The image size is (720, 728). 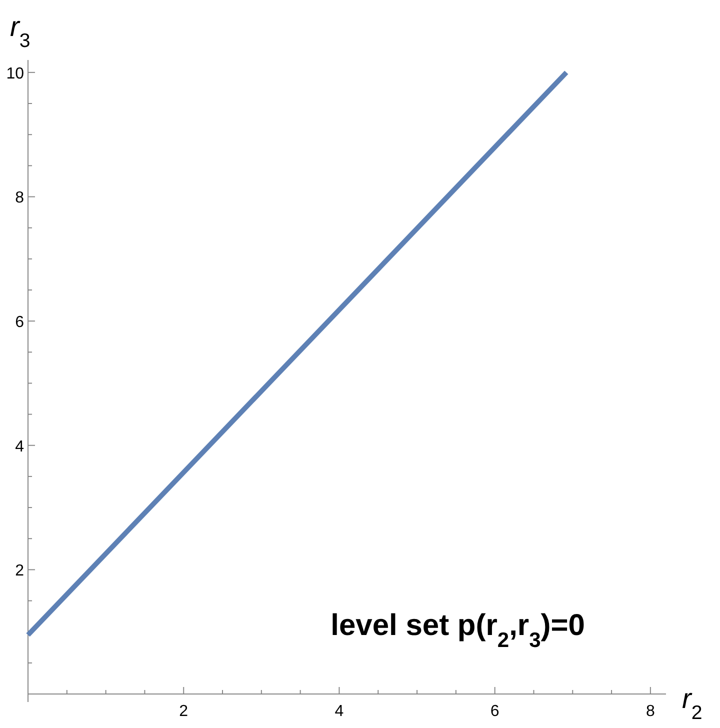 What do you see at coordinates (15, 73) in the screenshot?
I see `y-tick-label: 10` at bounding box center [15, 73].